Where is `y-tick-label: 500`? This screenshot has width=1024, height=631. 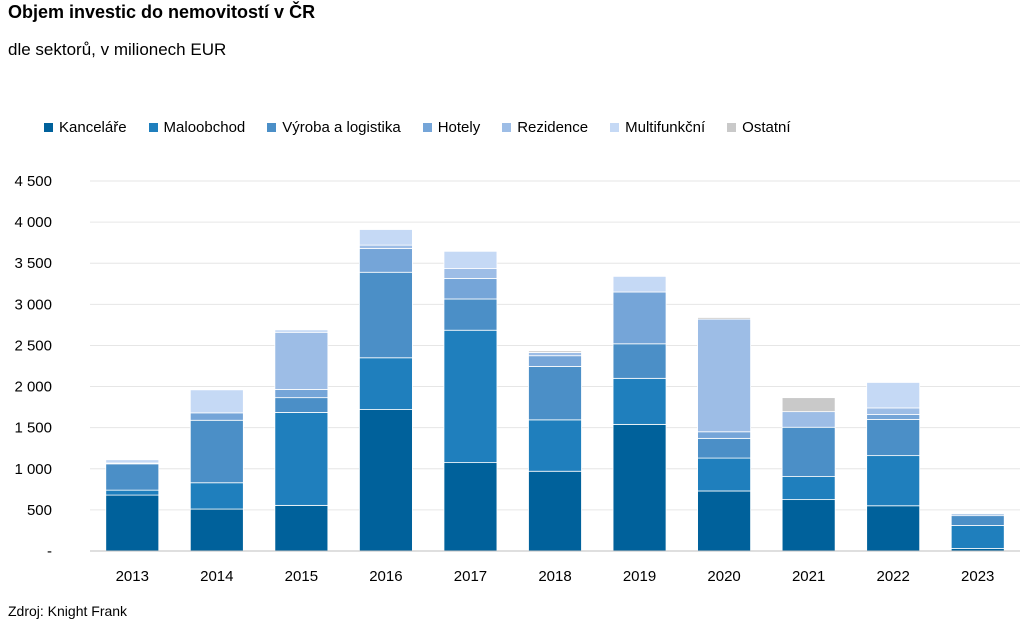
y-tick-label: 500 is located at coordinates (39, 510).